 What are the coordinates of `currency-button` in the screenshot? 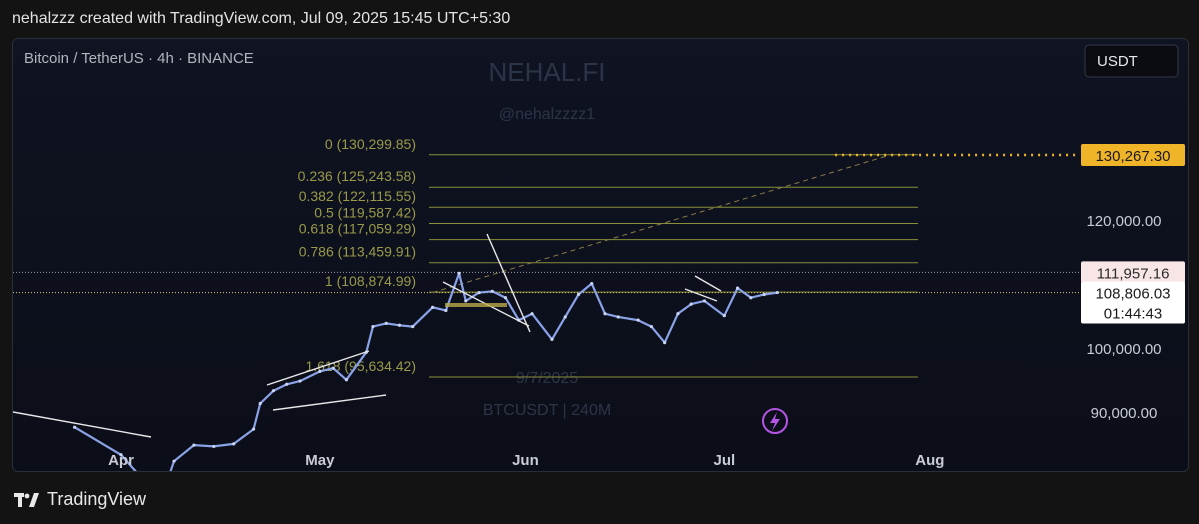 It's located at (1131, 61).